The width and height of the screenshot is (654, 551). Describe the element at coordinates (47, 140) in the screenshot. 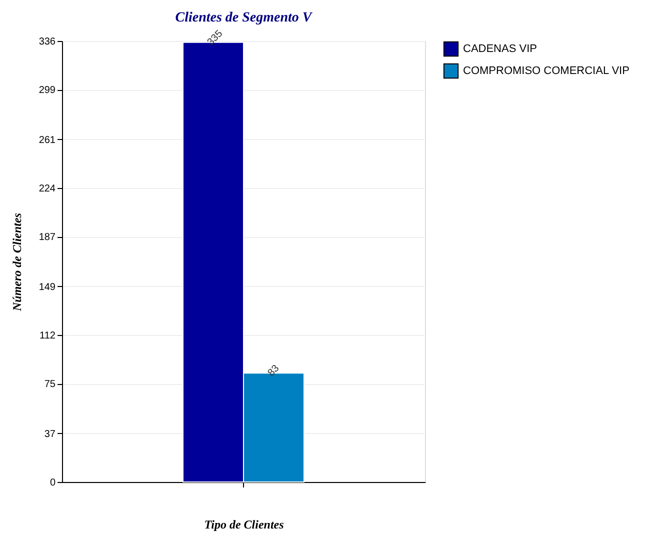

I see `y-tick-label: 261` at that location.